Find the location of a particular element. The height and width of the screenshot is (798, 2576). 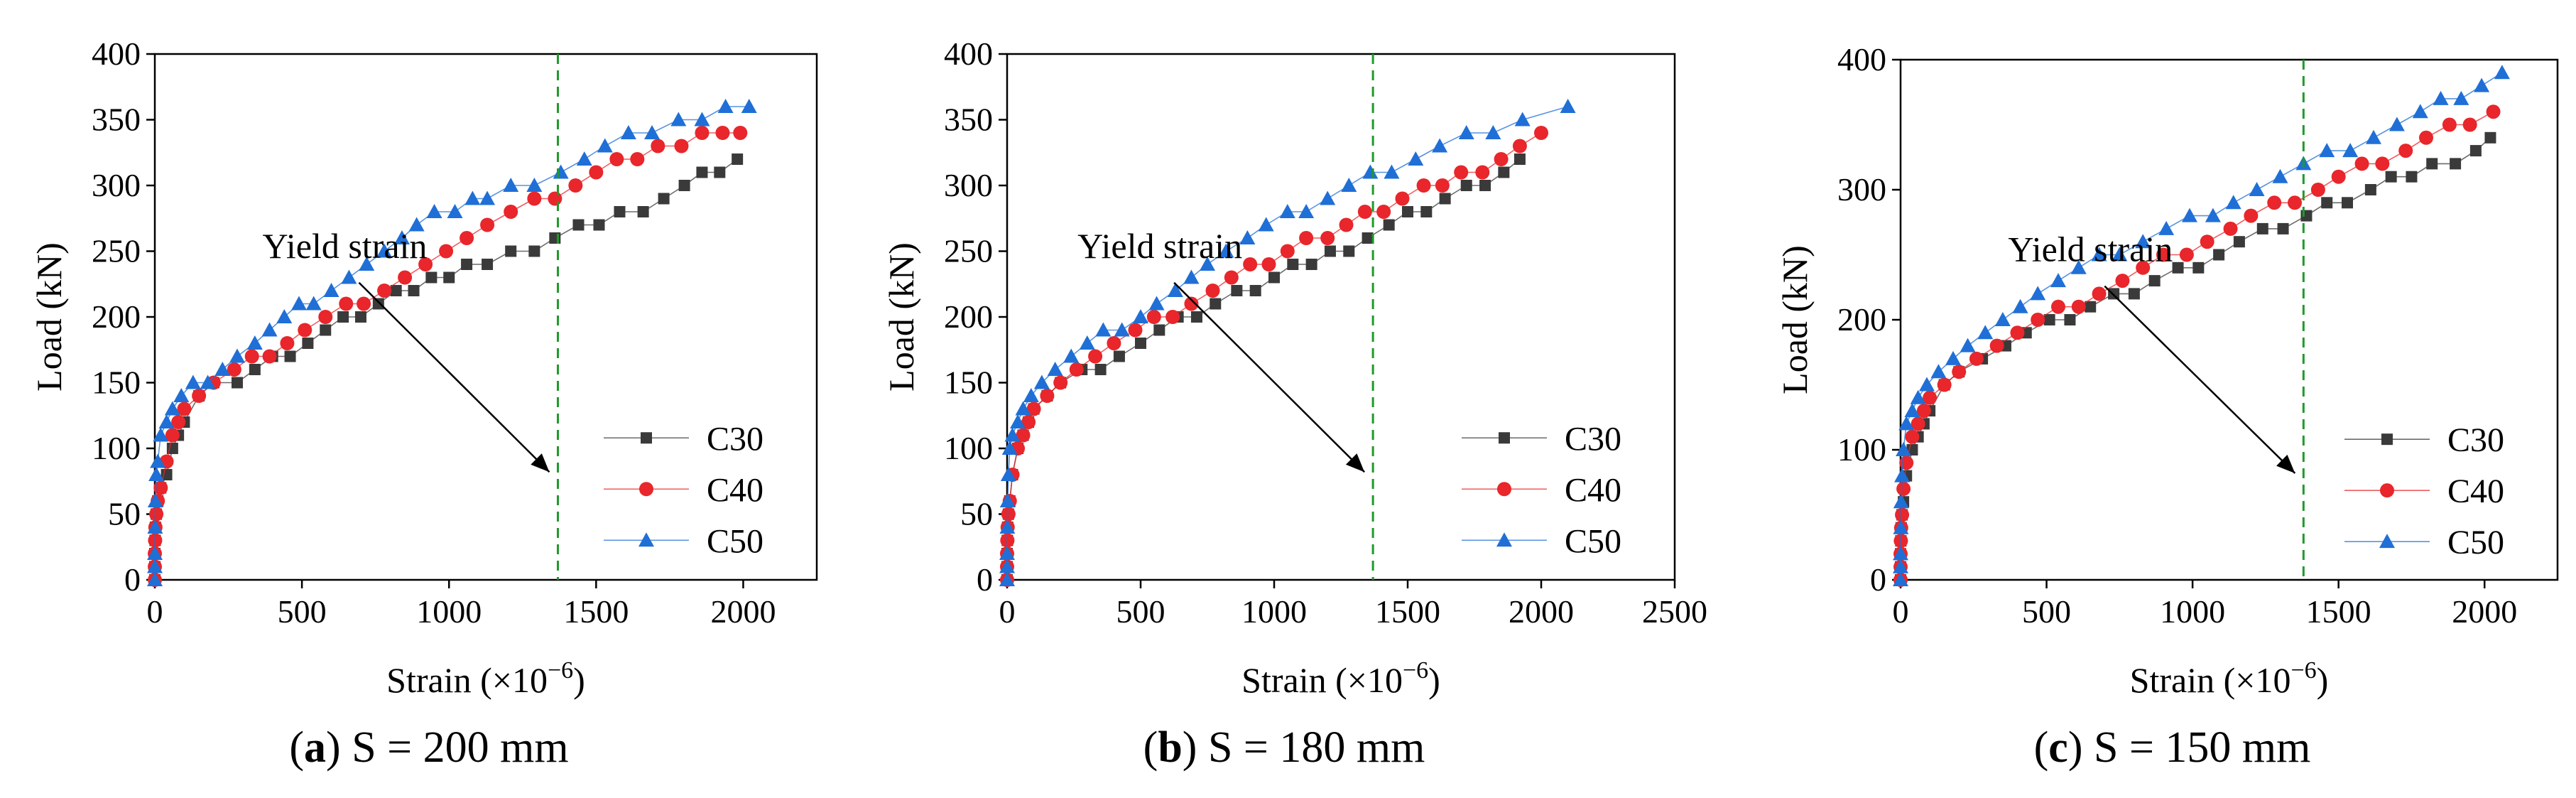

annotation-arrowhead is located at coordinates (1355, 463).